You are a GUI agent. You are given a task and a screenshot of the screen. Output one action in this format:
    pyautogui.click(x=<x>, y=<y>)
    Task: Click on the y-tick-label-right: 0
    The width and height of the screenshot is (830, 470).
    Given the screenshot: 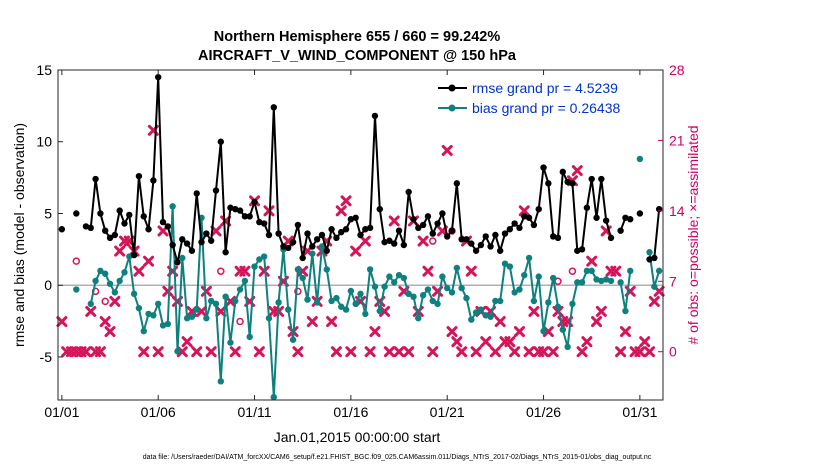 What is the action you would take?
    pyautogui.click(x=673, y=352)
    